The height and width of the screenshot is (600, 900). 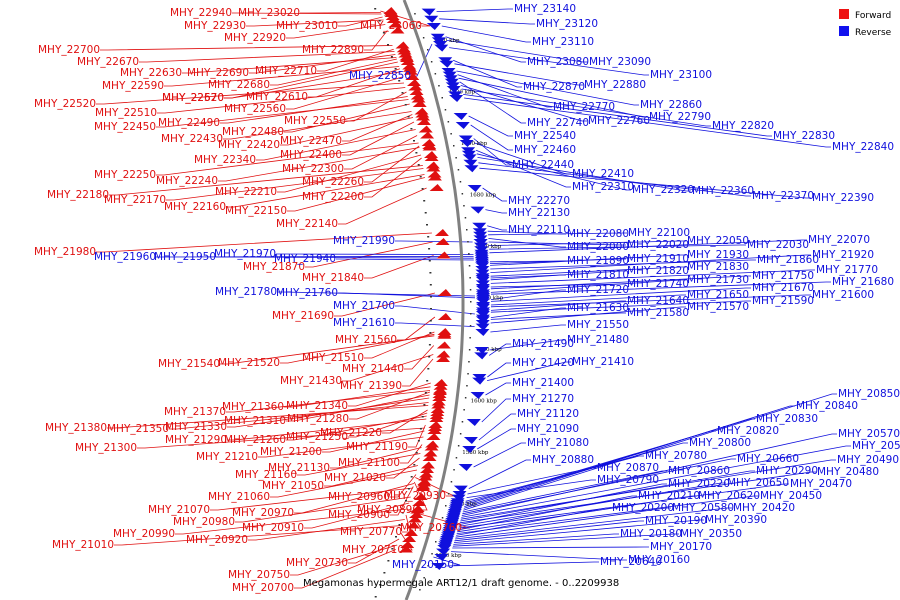 What do you see at coordinates (658, 259) in the screenshot?
I see `reverse-gene-label: MHY_21910` at bounding box center [658, 259].